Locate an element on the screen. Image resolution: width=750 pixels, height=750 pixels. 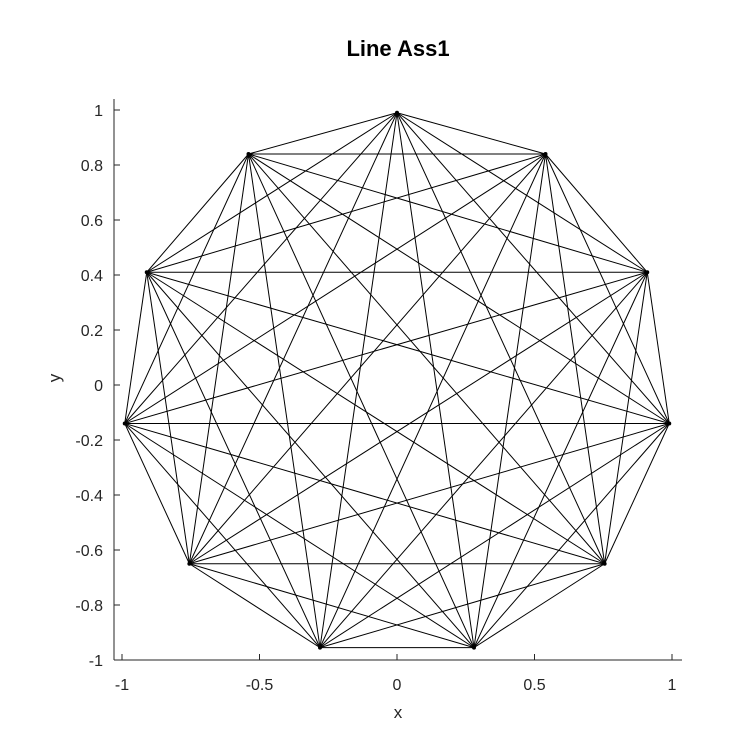
y-tick-label: 0.2 is located at coordinates (92, 331).